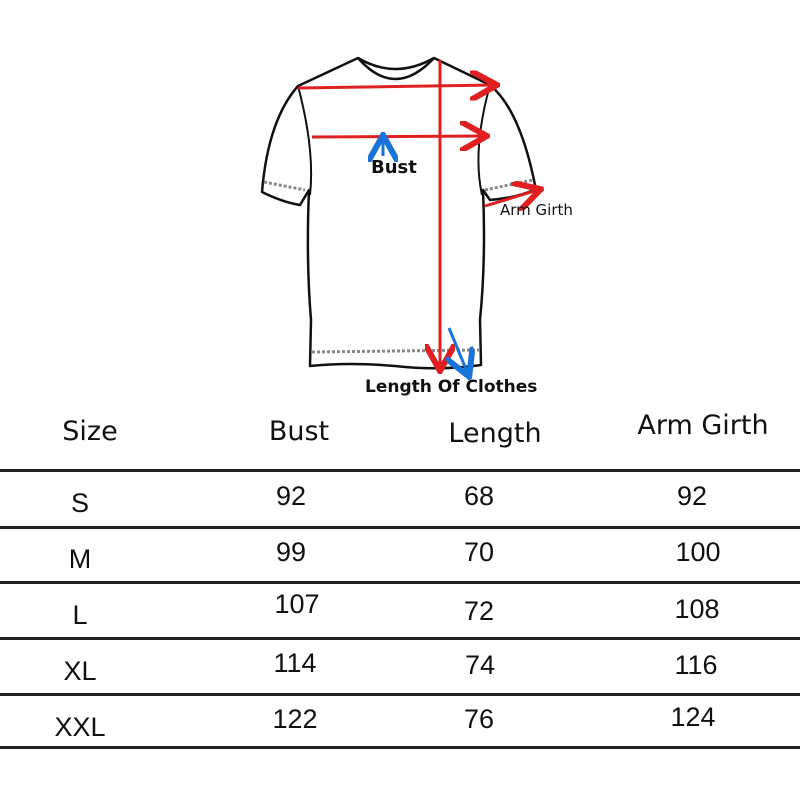  I want to click on header-bust: Bust, so click(299, 431).